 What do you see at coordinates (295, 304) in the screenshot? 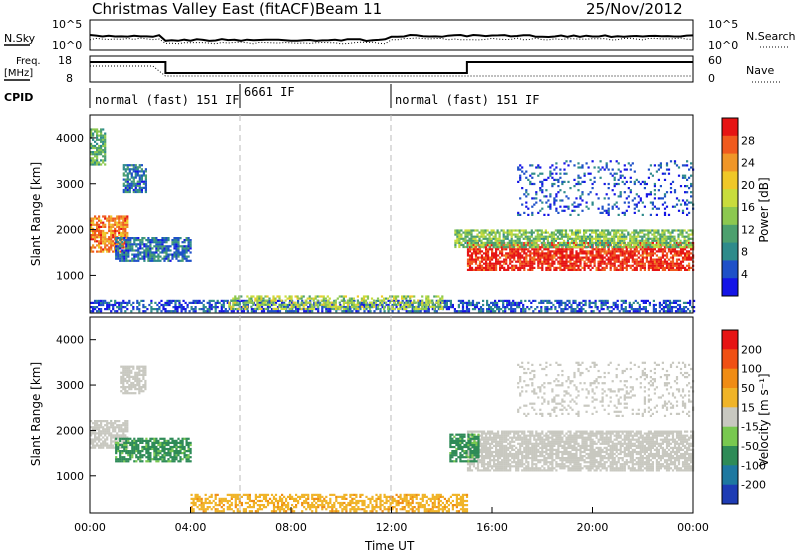
I see `heat-cell-1946` at bounding box center [295, 304].